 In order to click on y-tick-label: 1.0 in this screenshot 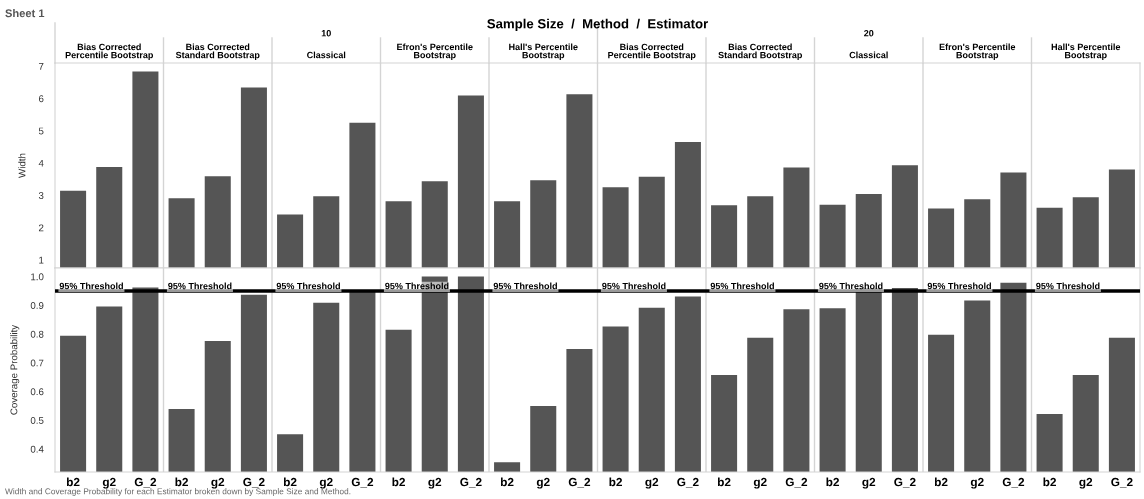, I will do `click(37, 277)`.